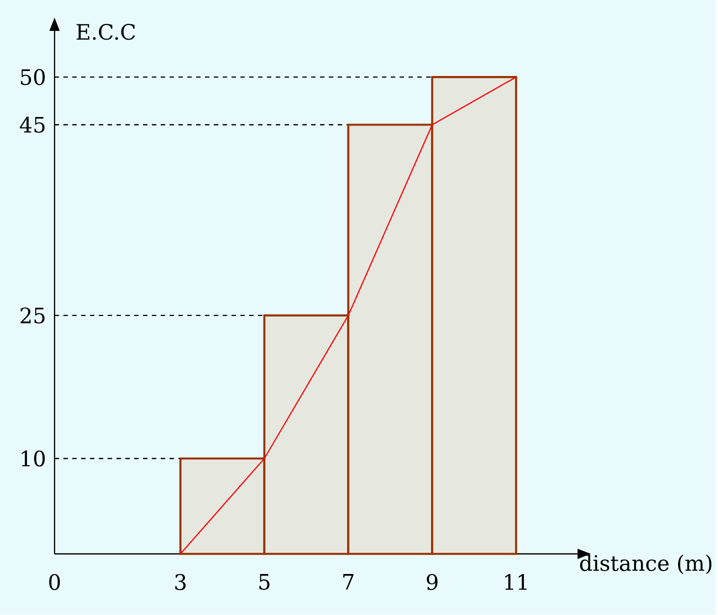 Image resolution: width=718 pixels, height=615 pixels. Describe the element at coordinates (32, 316) in the screenshot. I see `y-tick-label: 25` at that location.